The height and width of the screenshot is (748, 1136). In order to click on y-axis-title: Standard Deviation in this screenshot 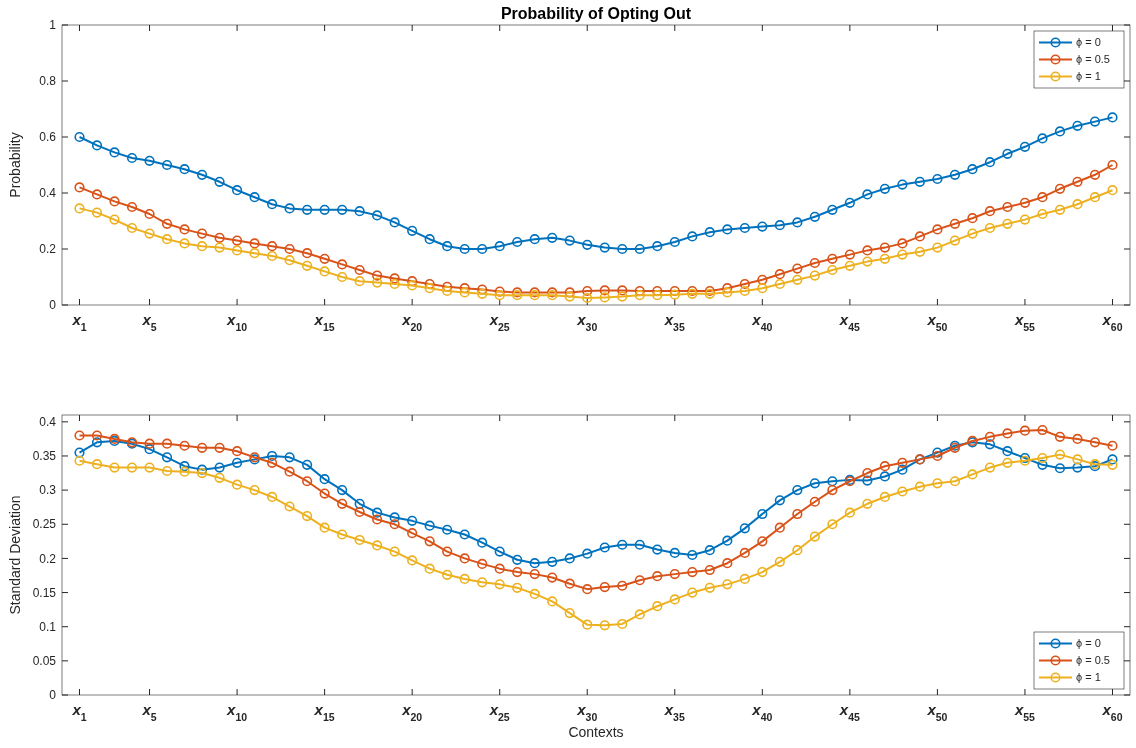, I will do `click(15, 555)`.